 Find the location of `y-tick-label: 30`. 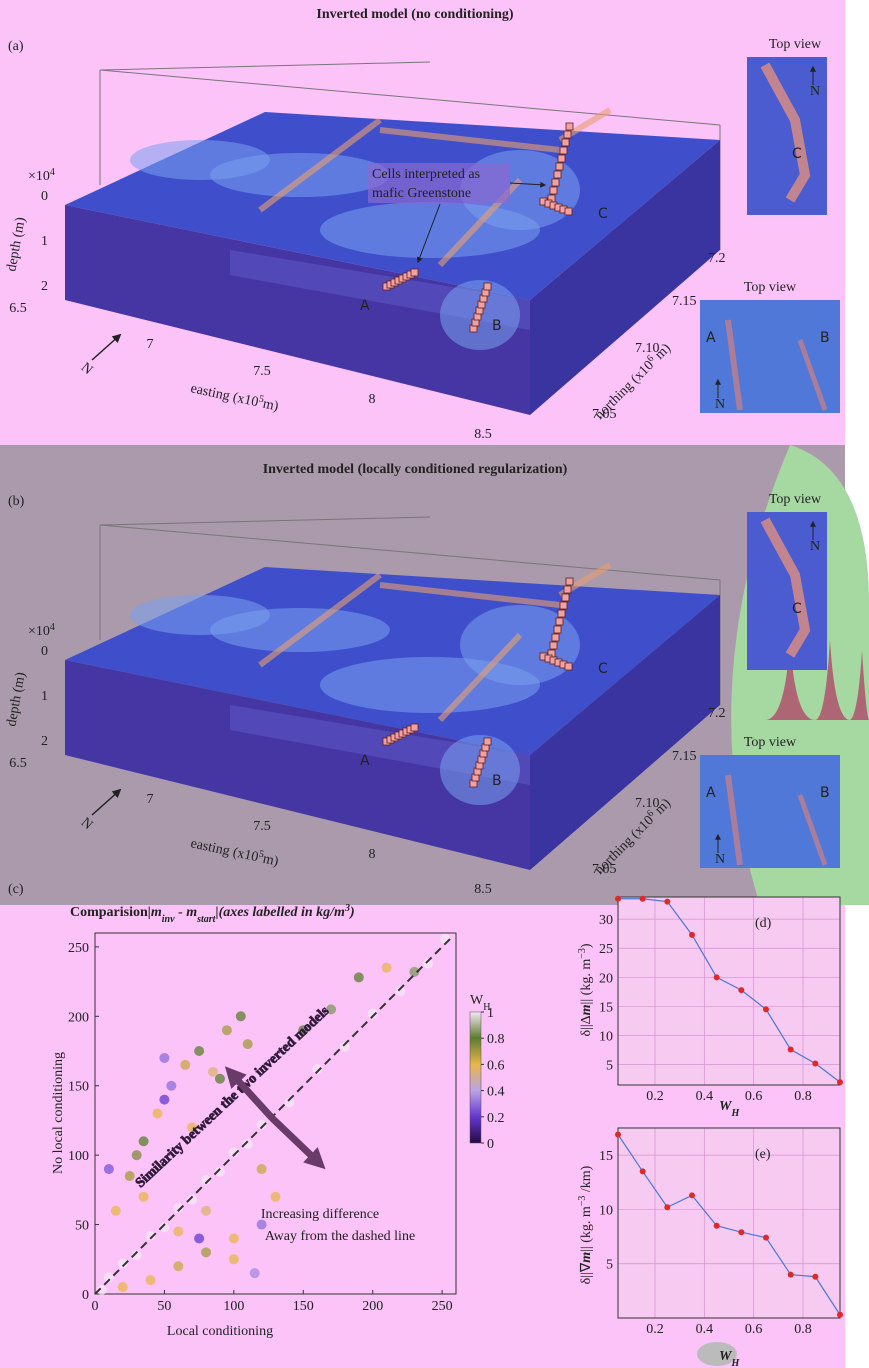

y-tick-label: 30 is located at coordinates (606, 920).